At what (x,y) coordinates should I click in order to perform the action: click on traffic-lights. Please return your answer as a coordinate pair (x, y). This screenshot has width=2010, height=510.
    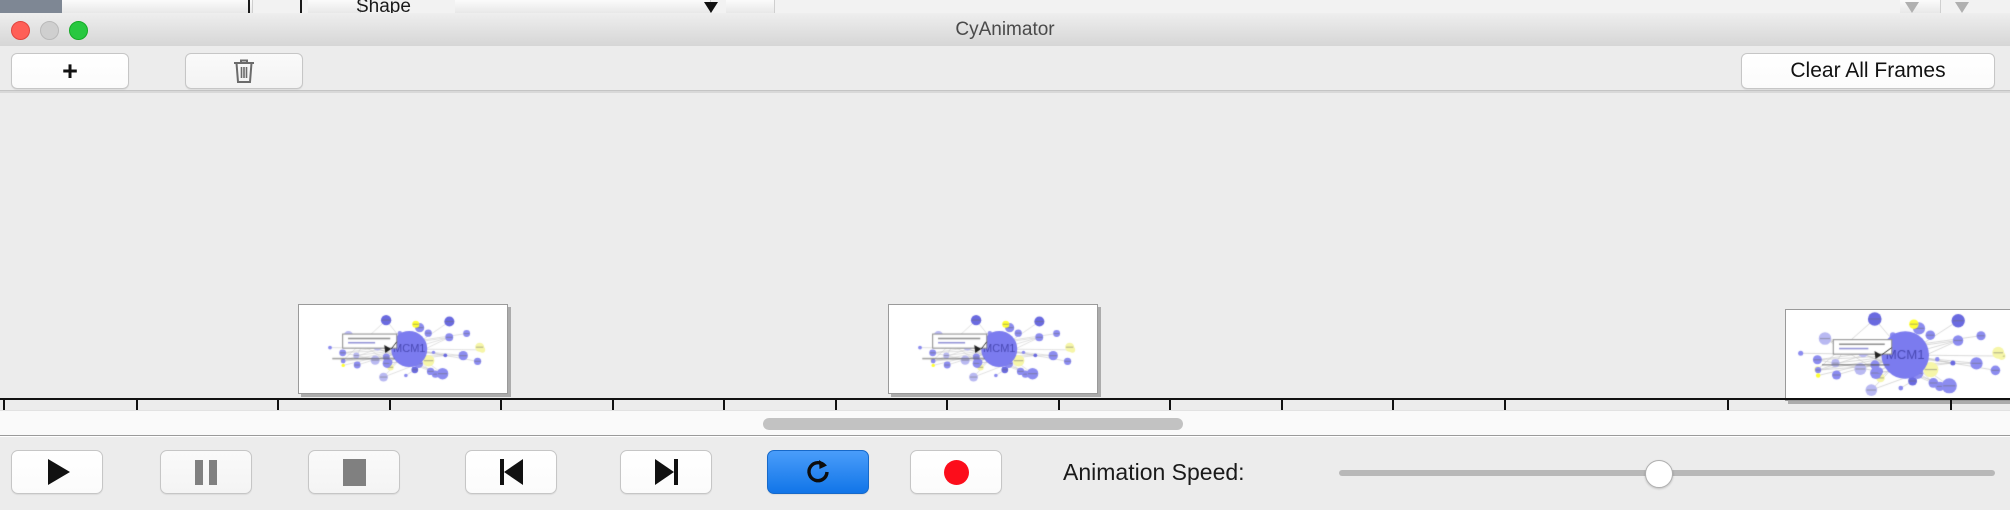
    Looking at the image, I should click on (49, 30).